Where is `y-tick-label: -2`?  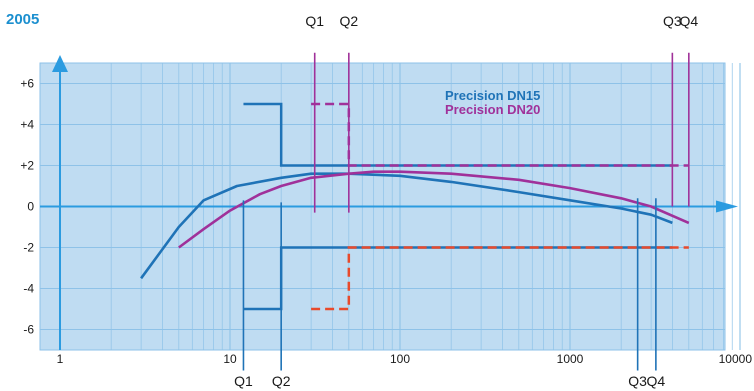 y-tick-label: -2 is located at coordinates (28, 248).